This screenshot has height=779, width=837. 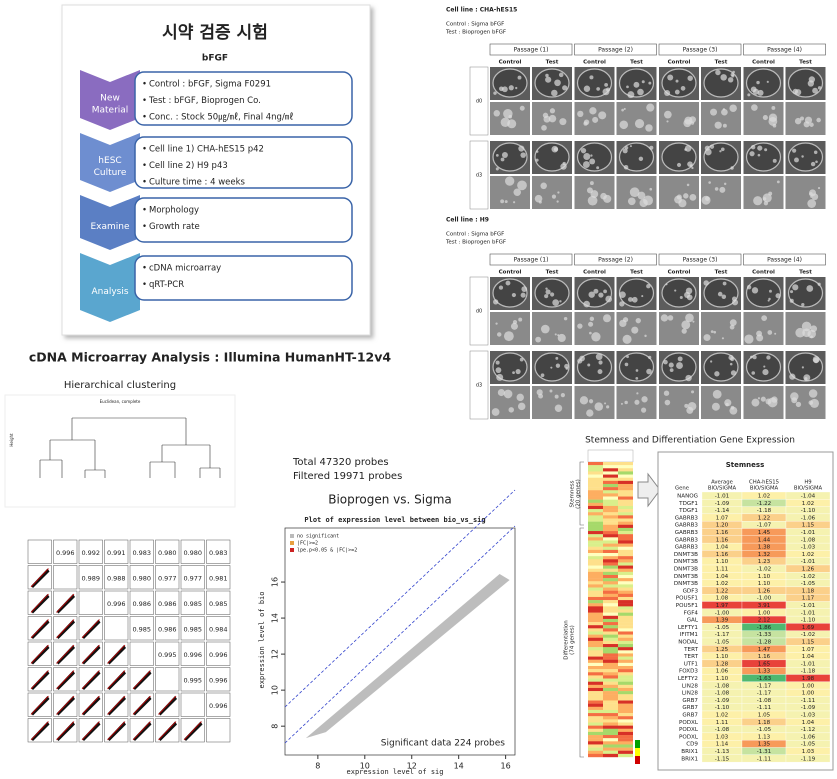 I want to click on correlation-value: 0.986, so click(x=141, y=604).